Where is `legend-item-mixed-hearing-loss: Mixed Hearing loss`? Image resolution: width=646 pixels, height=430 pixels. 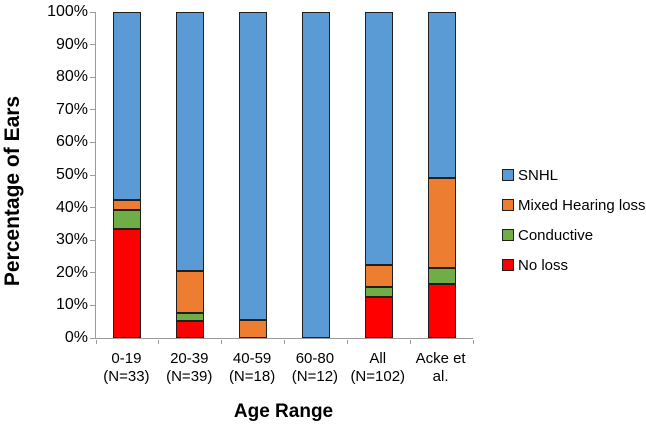 legend-item-mixed-hearing-loss: Mixed Hearing loss is located at coordinates (574, 205).